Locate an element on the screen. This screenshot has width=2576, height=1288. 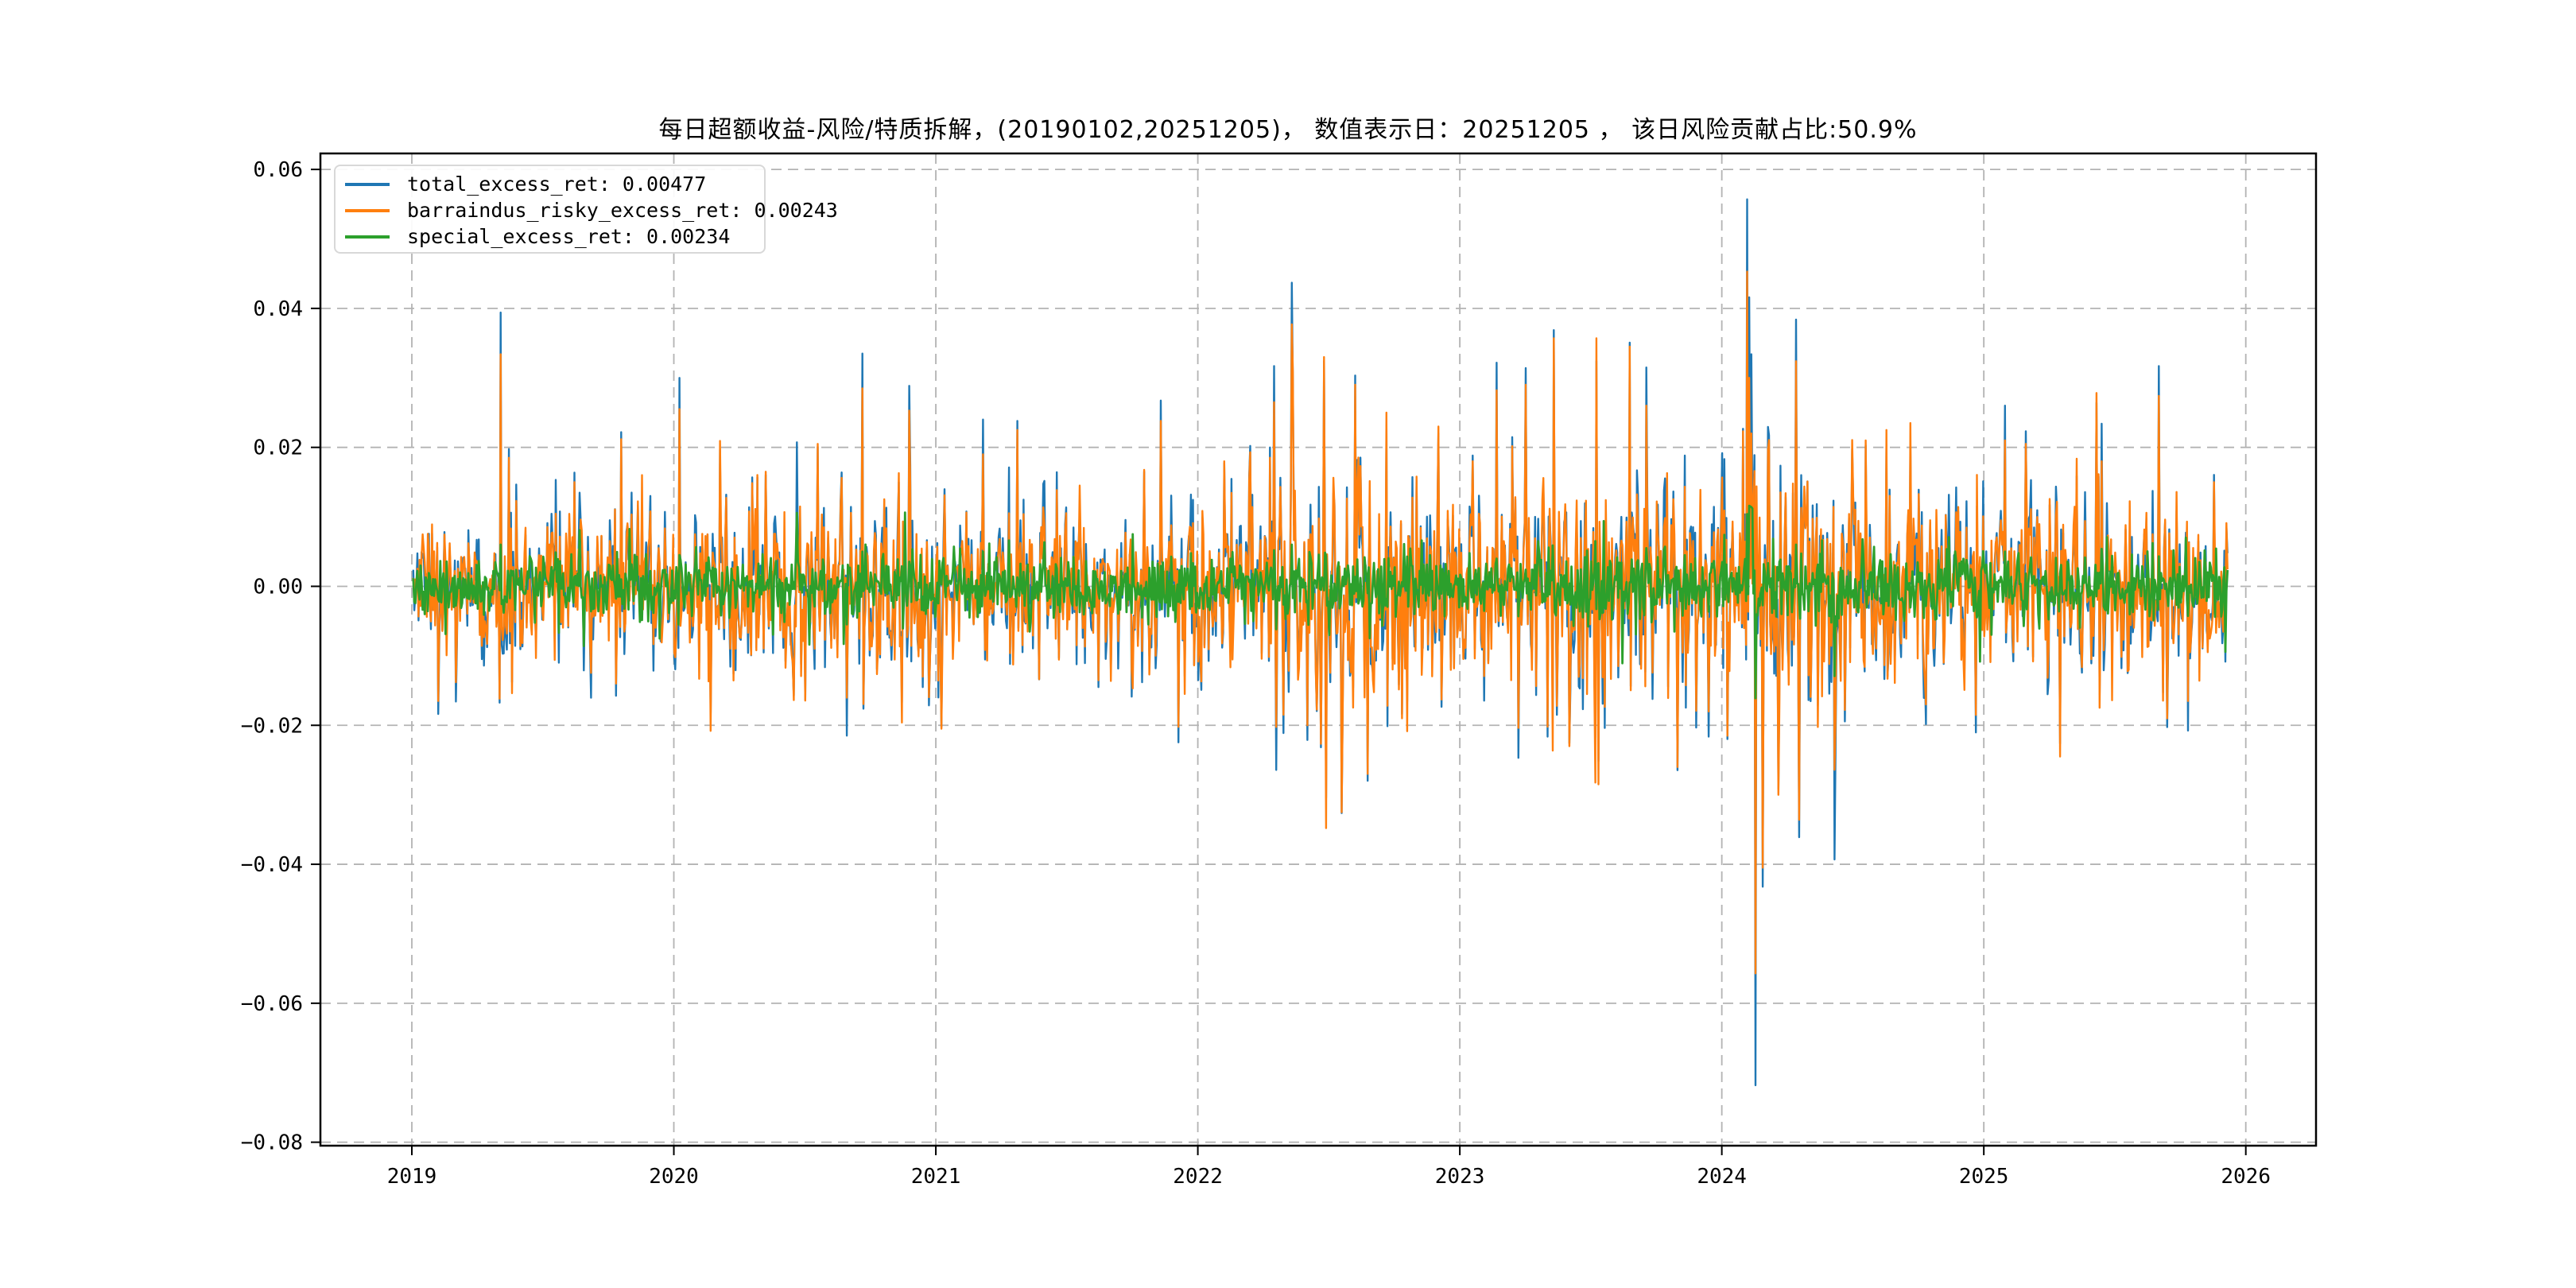
x-tick-label: 2026 is located at coordinates (2246, 1177).